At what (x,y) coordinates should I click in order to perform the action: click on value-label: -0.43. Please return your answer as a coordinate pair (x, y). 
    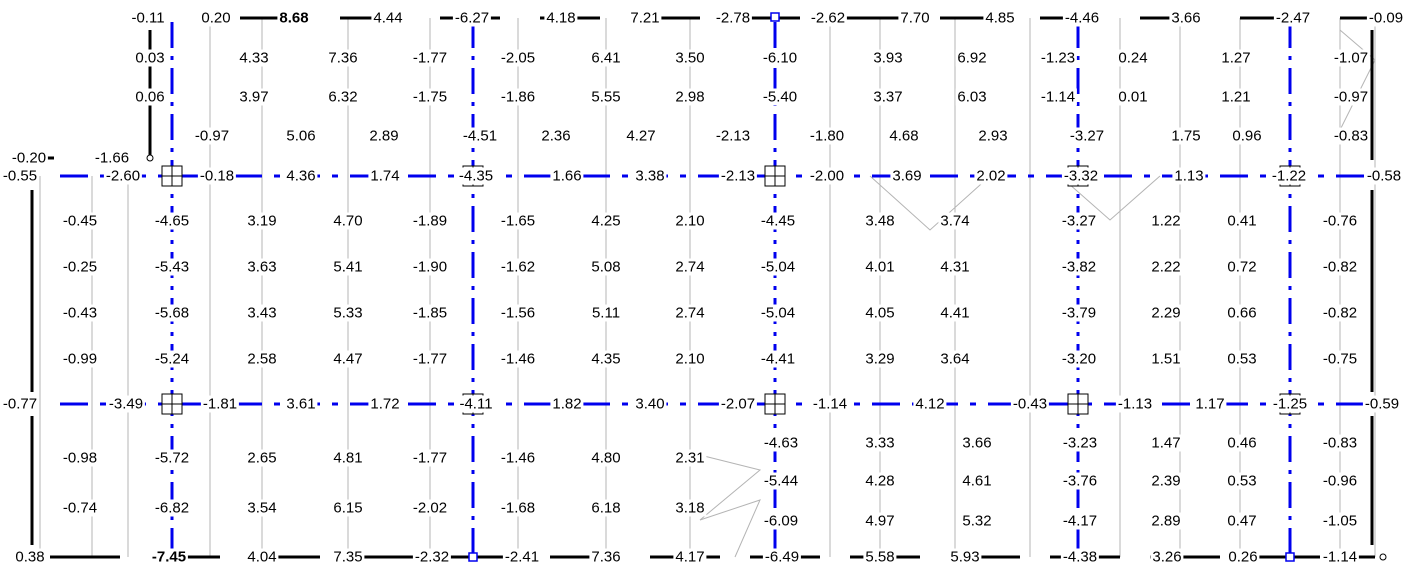
    Looking at the image, I should click on (1030, 404).